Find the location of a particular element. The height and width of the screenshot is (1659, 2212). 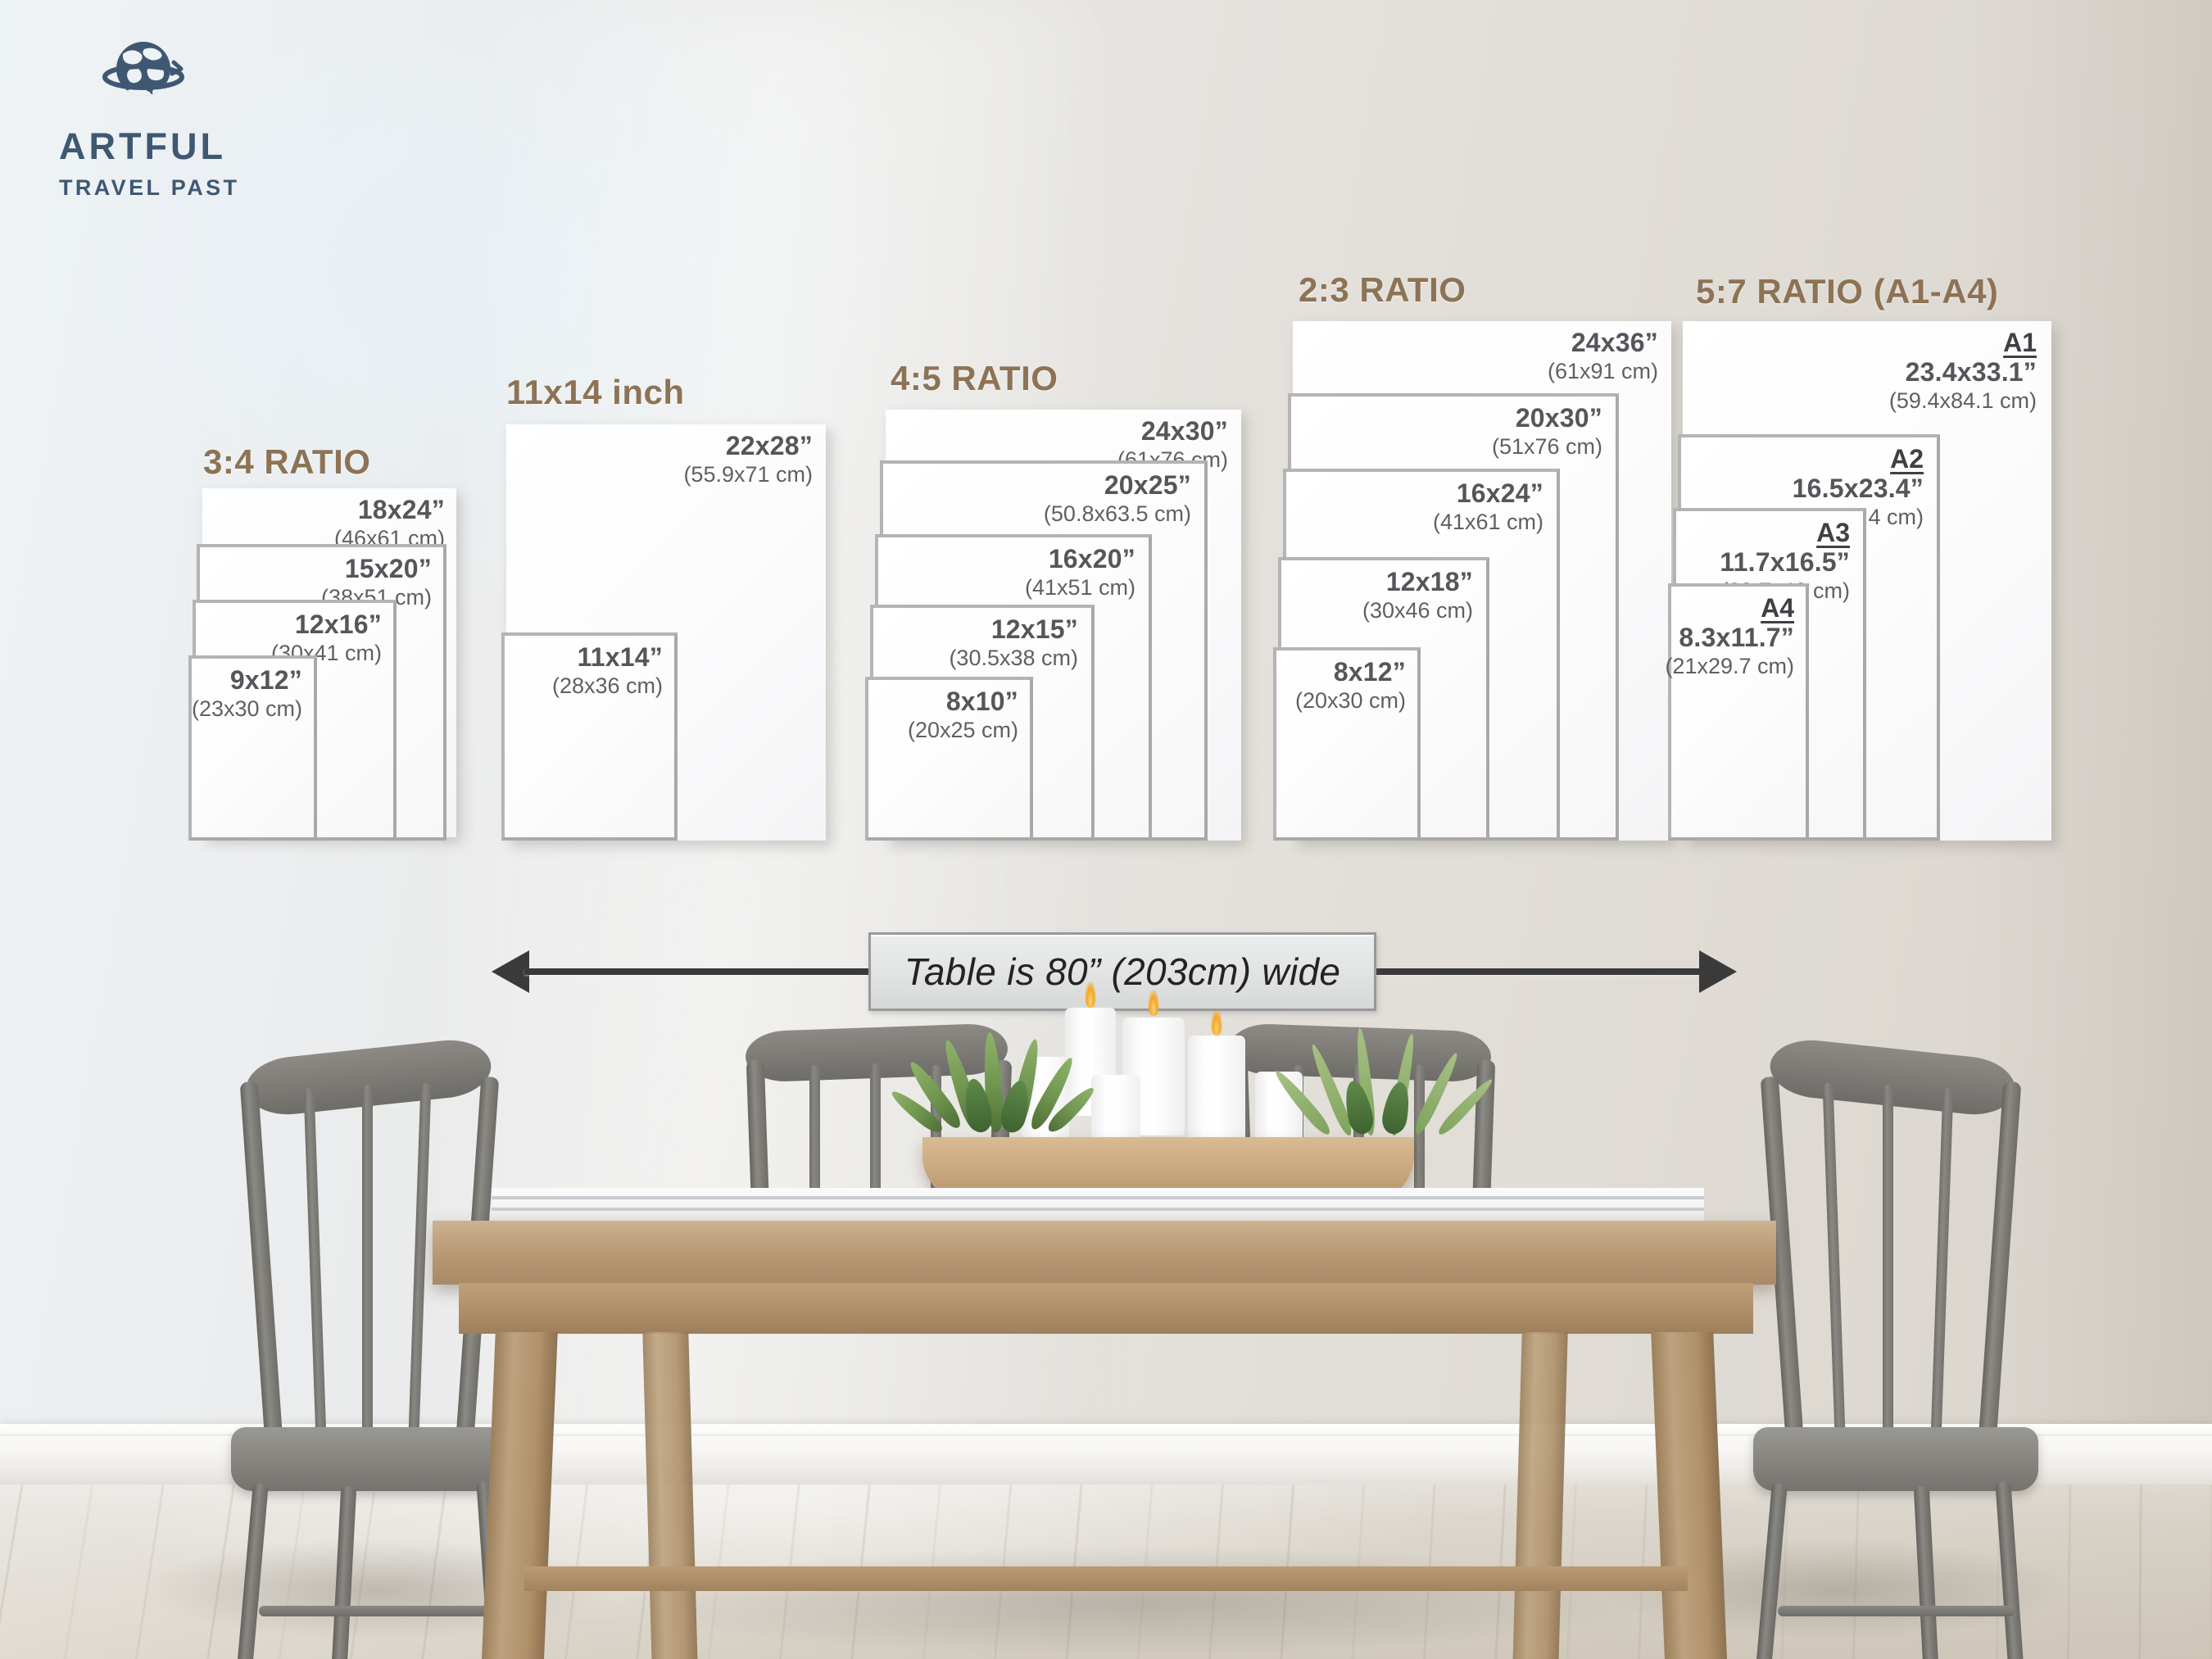

table-apron is located at coordinates (1106, 1308).